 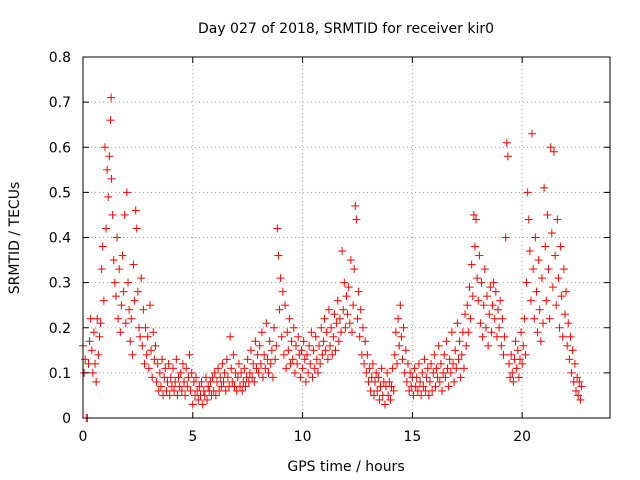 What do you see at coordinates (60, 284) in the screenshot?
I see `y-tick-label: 0.3` at bounding box center [60, 284].